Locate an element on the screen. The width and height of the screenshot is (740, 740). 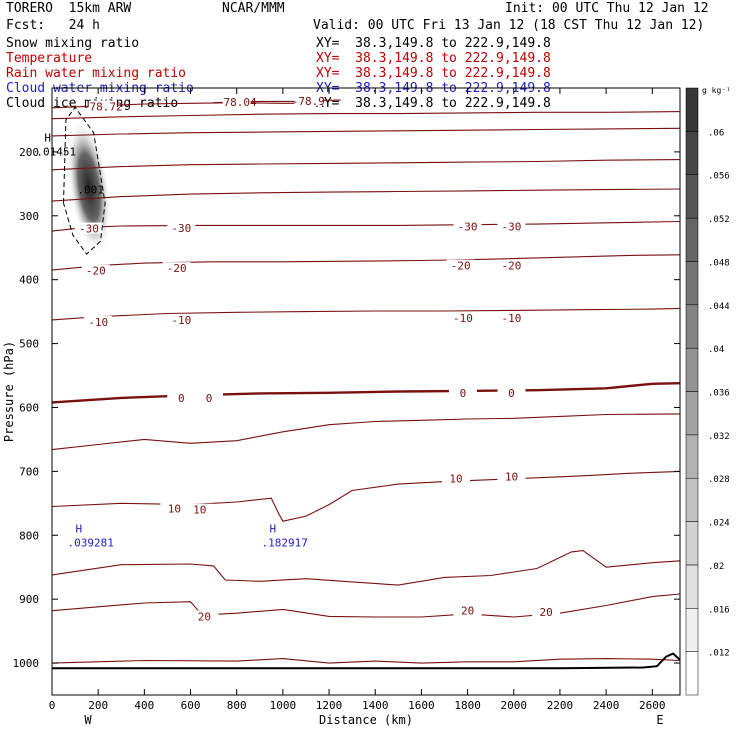
terrain-line is located at coordinates (366, 661).